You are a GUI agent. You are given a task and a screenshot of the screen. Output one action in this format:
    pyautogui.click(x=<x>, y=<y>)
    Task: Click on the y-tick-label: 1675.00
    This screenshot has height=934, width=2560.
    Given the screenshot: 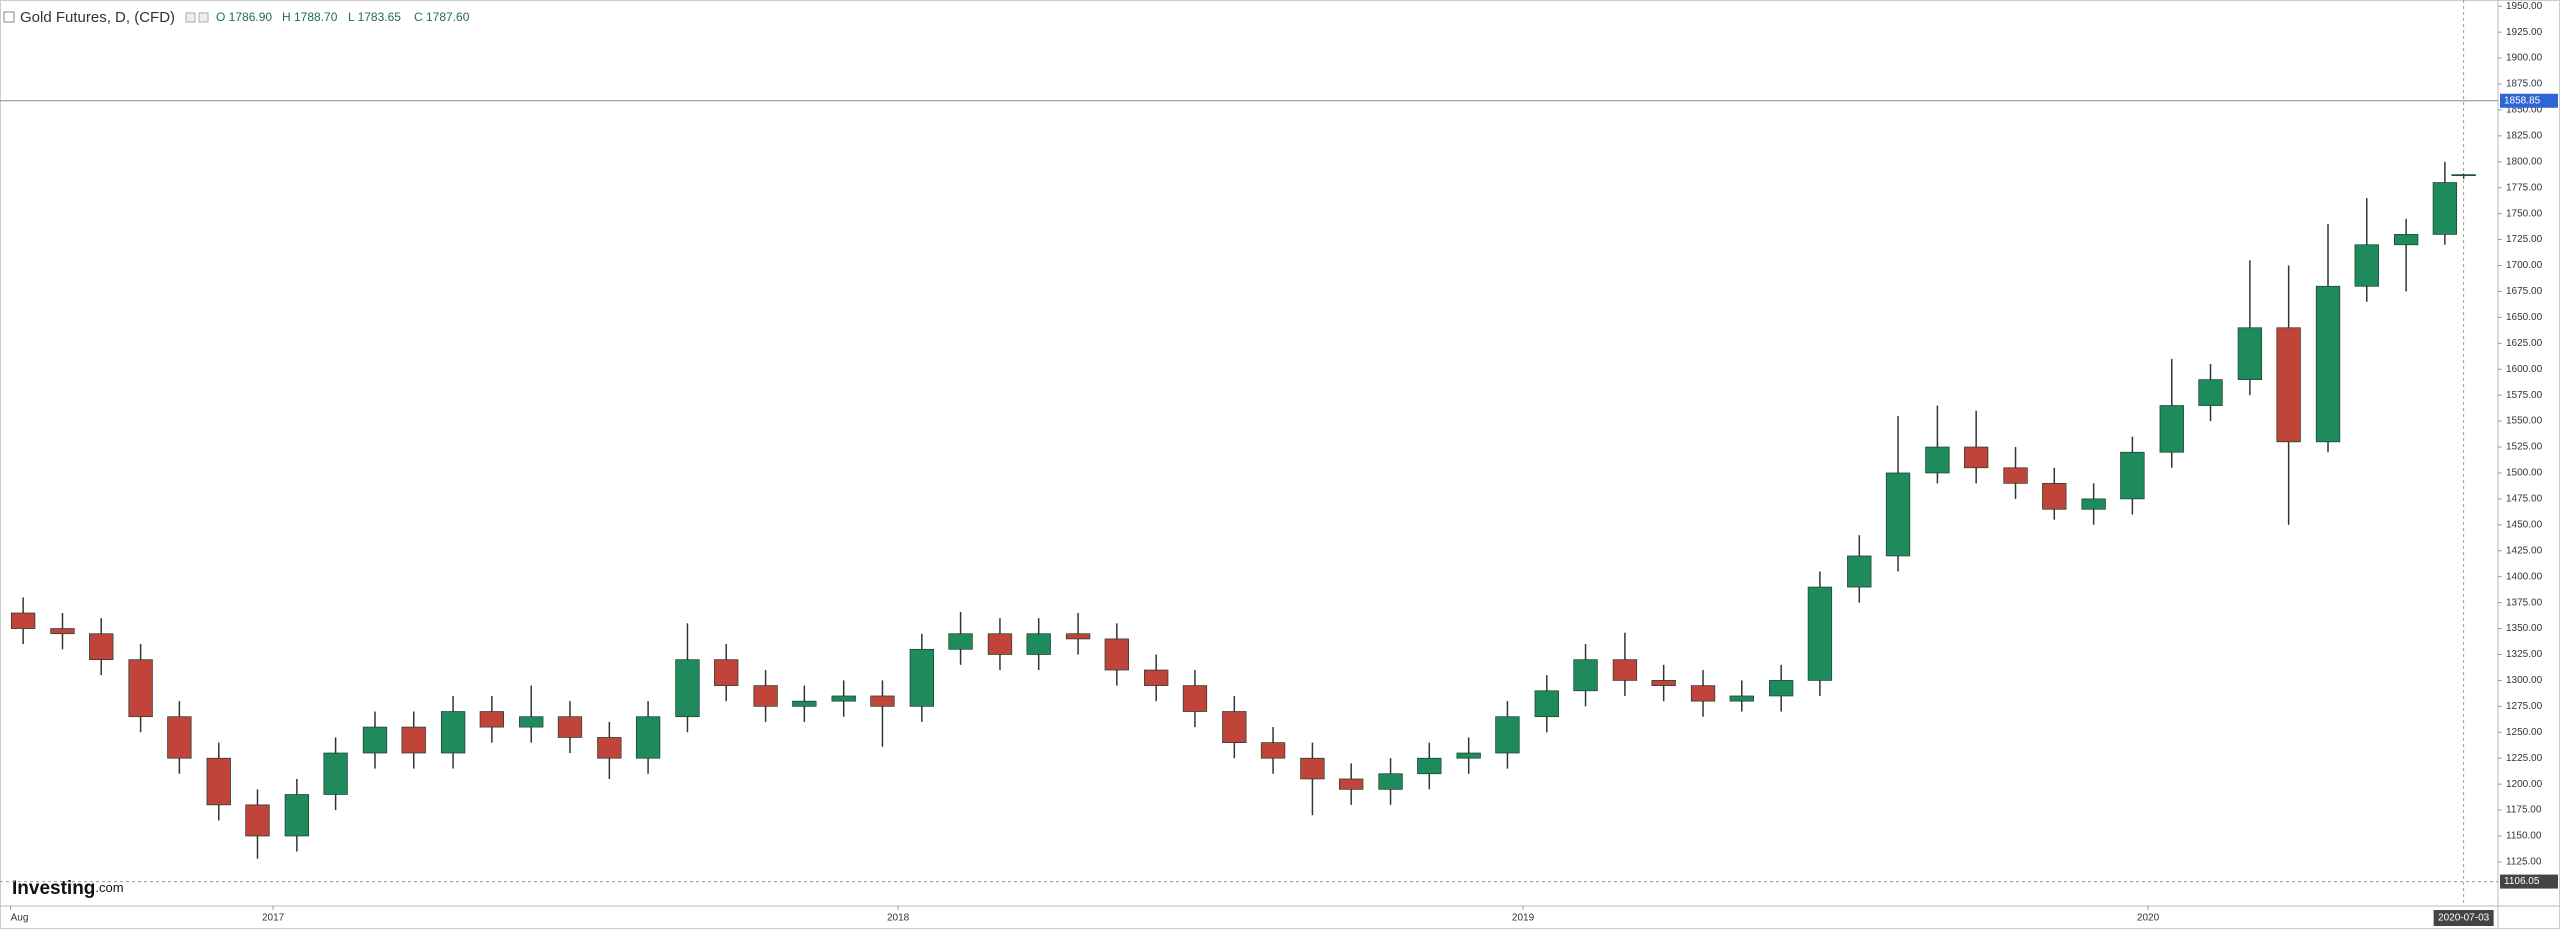 What is the action you would take?
    pyautogui.click(x=2524, y=291)
    